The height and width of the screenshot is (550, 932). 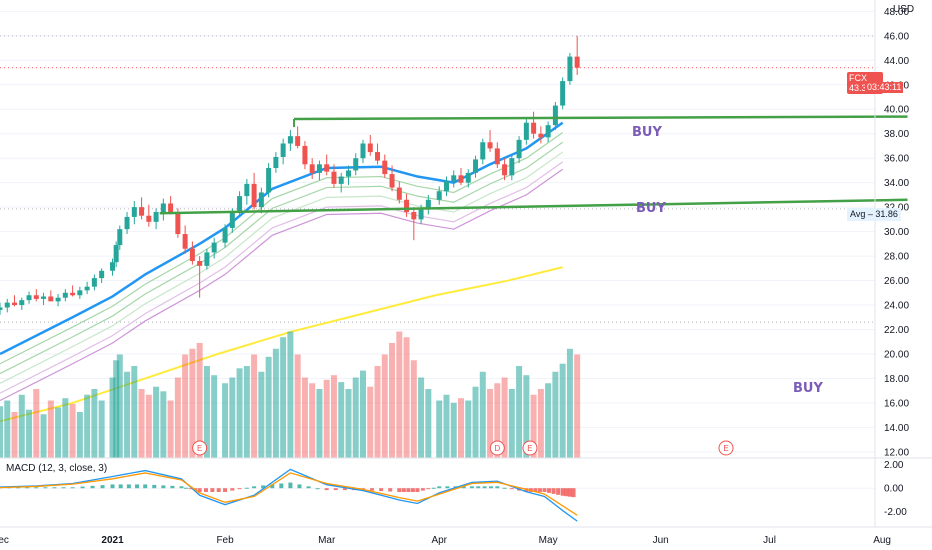 What do you see at coordinates (112, 540) in the screenshot?
I see `time-tick-label: 2021` at bounding box center [112, 540].